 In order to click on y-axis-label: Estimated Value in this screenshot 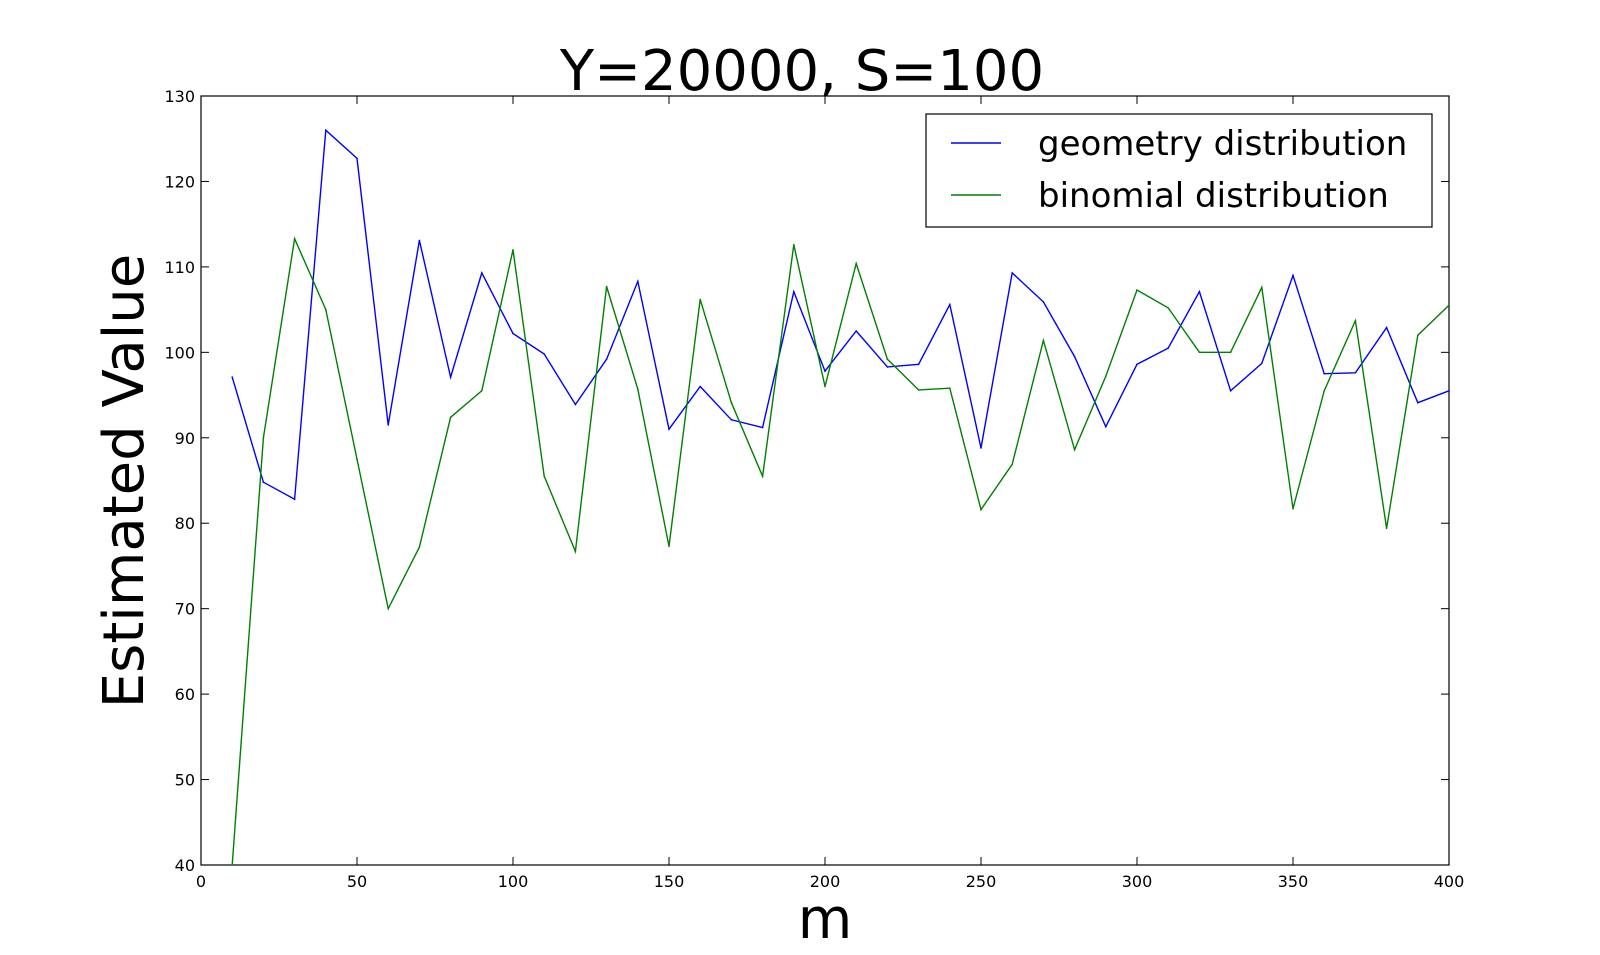, I will do `click(124, 481)`.